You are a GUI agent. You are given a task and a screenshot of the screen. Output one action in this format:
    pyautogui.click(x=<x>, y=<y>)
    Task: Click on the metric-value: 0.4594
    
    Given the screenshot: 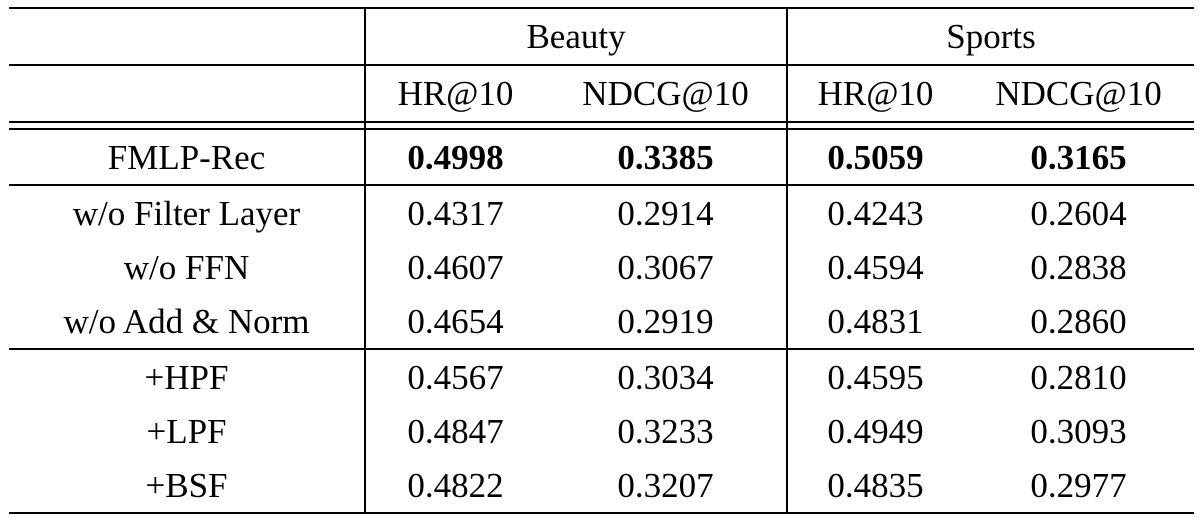 What is the action you would take?
    pyautogui.click(x=875, y=267)
    